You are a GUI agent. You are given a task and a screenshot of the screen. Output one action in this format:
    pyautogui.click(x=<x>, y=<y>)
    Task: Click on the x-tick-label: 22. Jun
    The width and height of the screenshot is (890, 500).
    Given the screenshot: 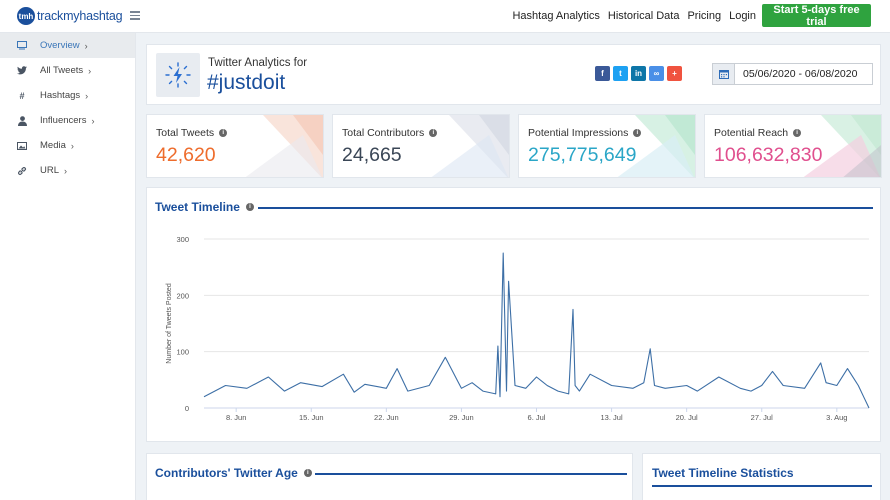 What is the action you would take?
    pyautogui.click(x=386, y=417)
    